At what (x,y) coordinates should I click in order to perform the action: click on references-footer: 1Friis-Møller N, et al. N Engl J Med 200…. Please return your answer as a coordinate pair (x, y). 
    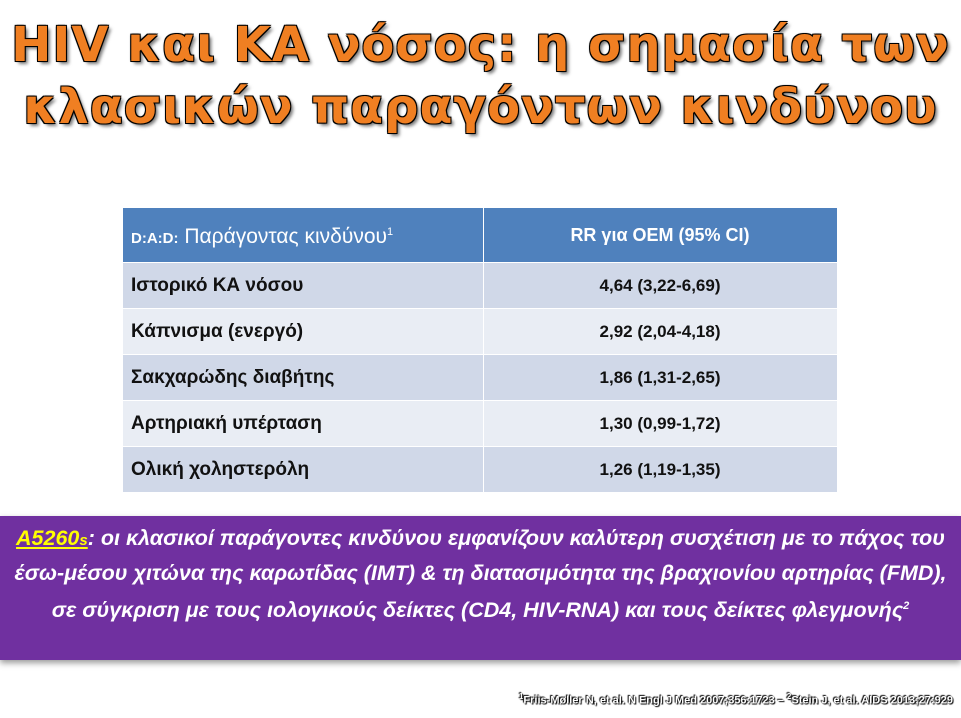
    Looking at the image, I should click on (736, 699).